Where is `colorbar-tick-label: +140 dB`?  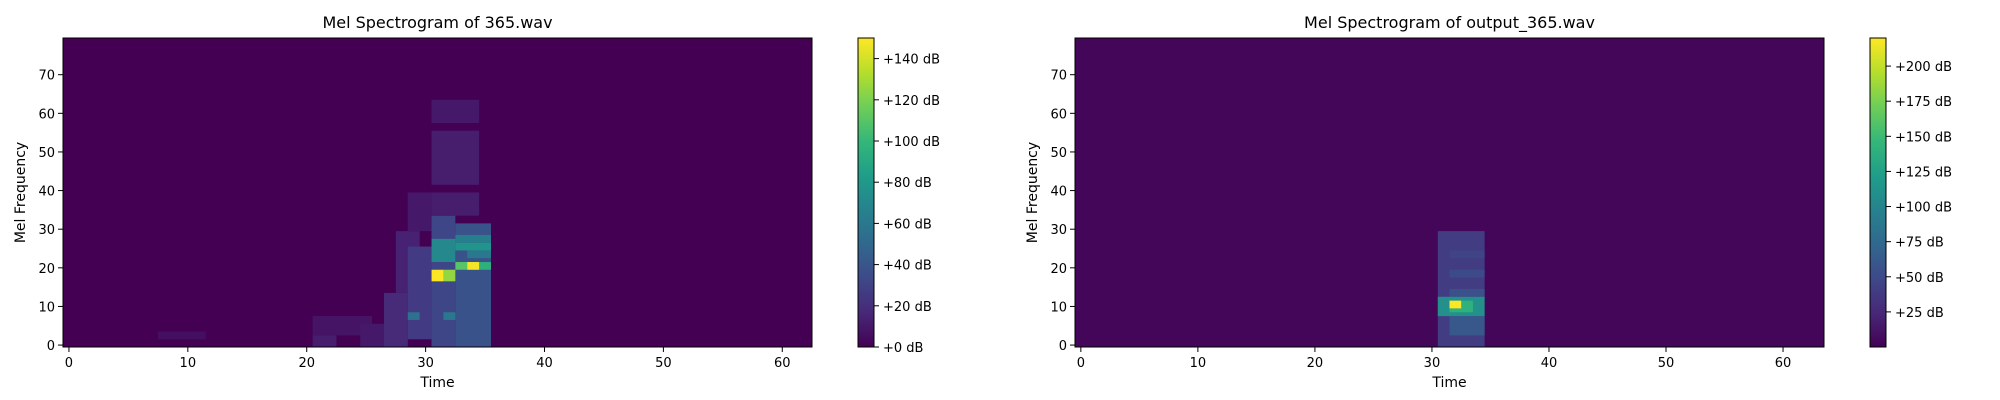
colorbar-tick-label: +140 dB is located at coordinates (911, 60).